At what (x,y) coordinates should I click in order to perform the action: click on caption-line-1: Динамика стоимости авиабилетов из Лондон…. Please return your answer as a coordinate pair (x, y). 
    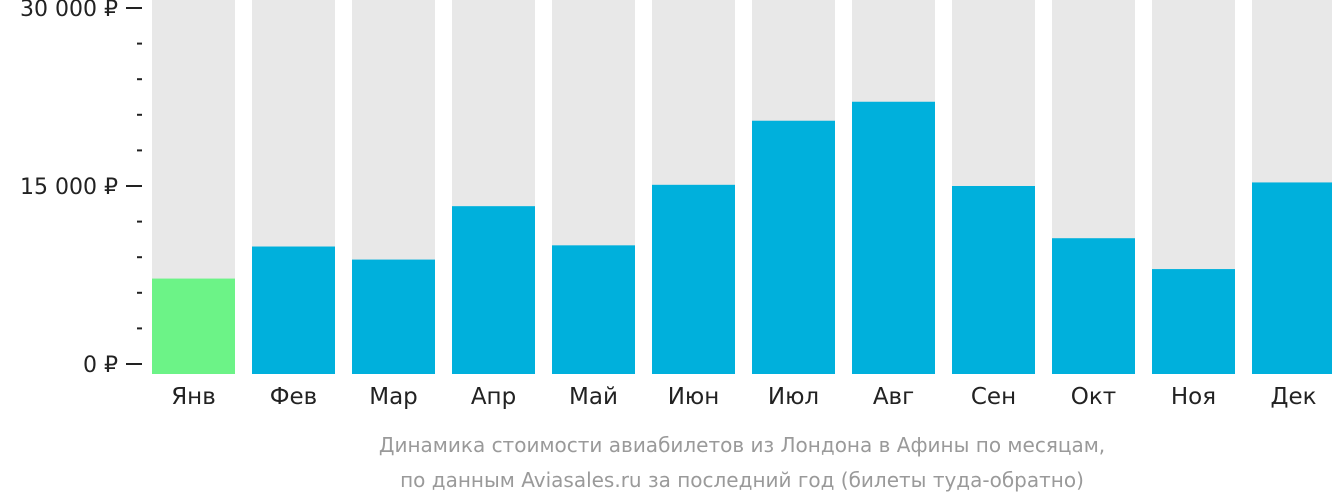
    Looking at the image, I should click on (742, 445).